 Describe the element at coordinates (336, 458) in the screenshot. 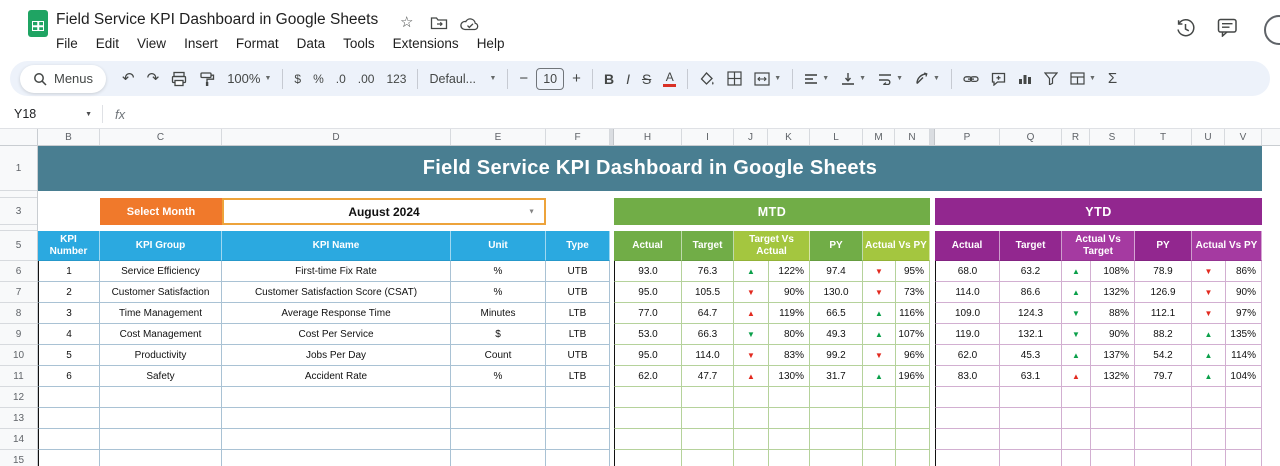

I see `cell-kpi-name` at that location.